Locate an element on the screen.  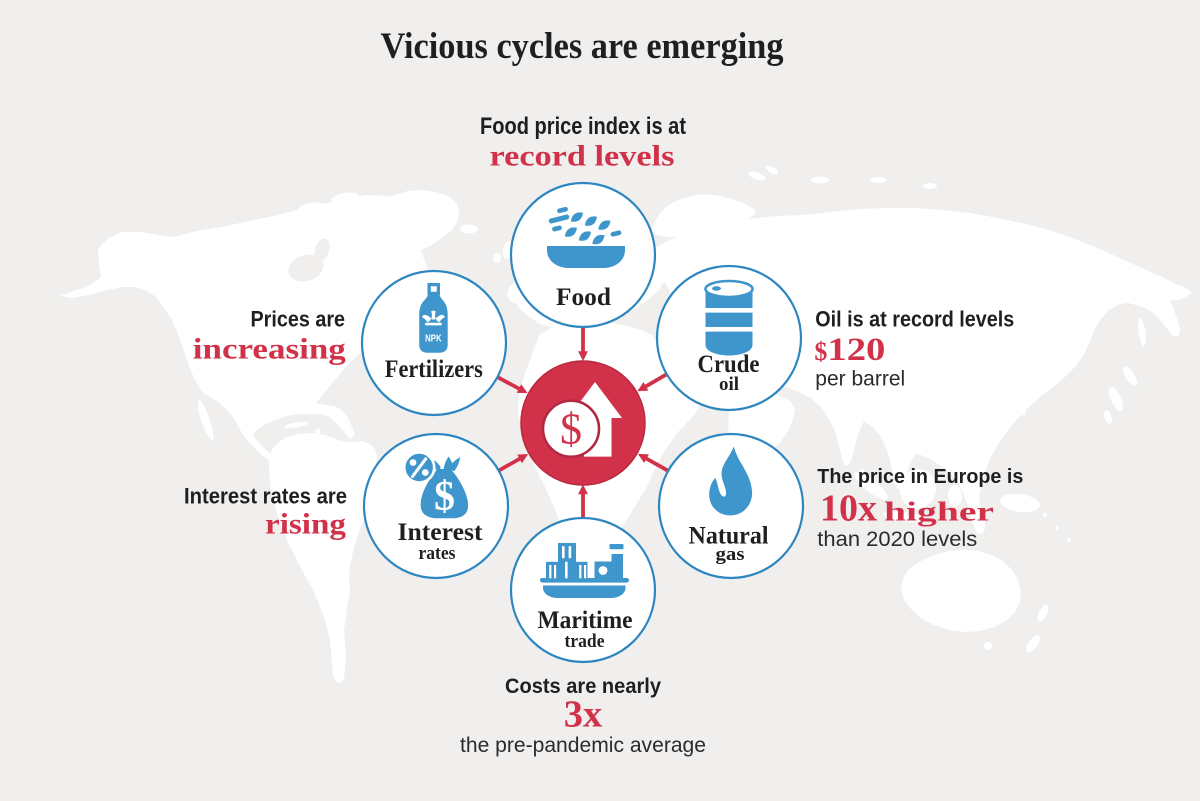
svg-text: oil is located at coordinates (729, 384).